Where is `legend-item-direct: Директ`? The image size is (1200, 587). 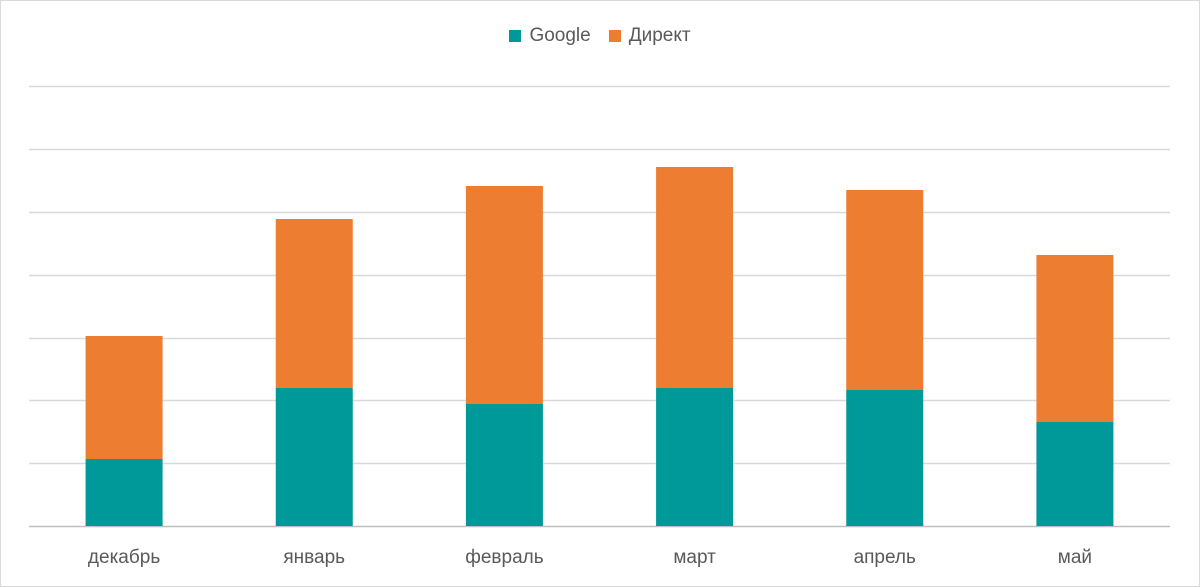
legend-item-direct: Директ is located at coordinates (649, 36).